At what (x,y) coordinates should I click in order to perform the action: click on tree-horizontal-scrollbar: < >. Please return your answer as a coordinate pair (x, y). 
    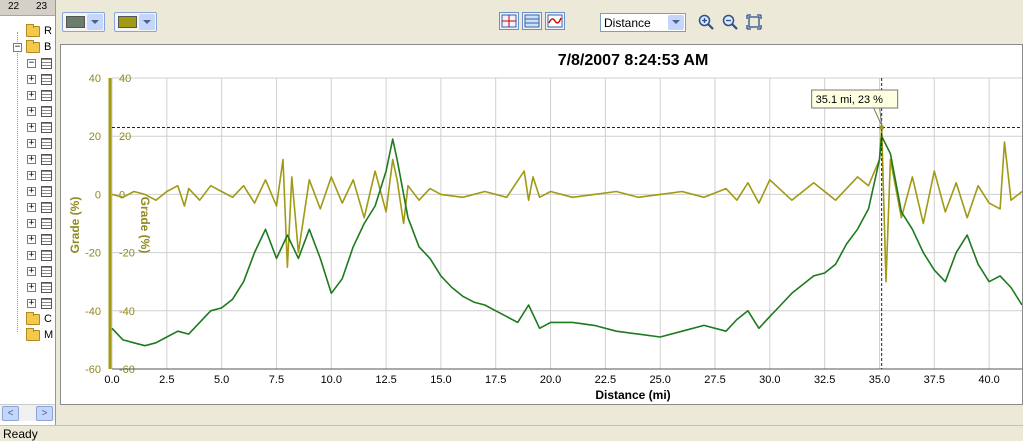
    Looking at the image, I should click on (27, 412).